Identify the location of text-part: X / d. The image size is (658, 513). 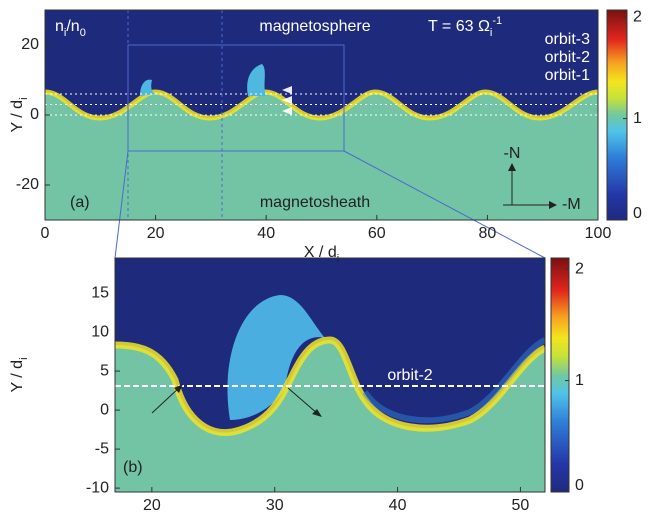
(320, 252).